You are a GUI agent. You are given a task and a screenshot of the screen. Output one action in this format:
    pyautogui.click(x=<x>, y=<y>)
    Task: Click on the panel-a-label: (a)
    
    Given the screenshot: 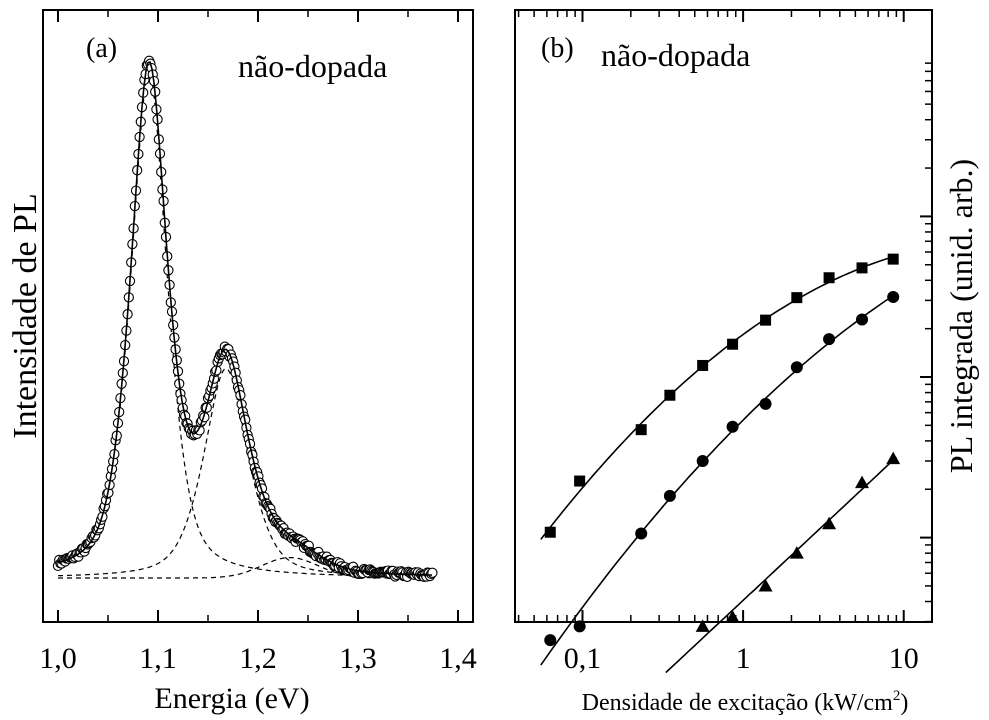 What is the action you would take?
    pyautogui.click(x=101, y=48)
    